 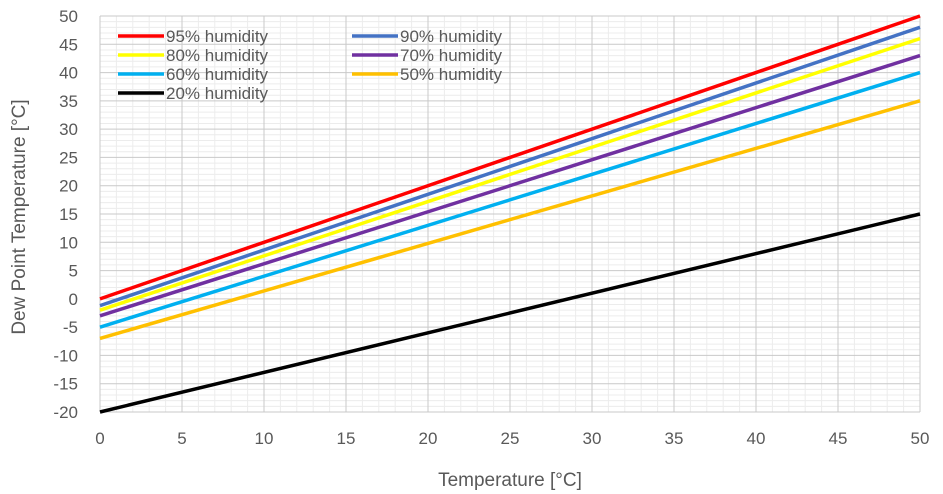 I want to click on x-tick-label: 10, so click(x=264, y=438).